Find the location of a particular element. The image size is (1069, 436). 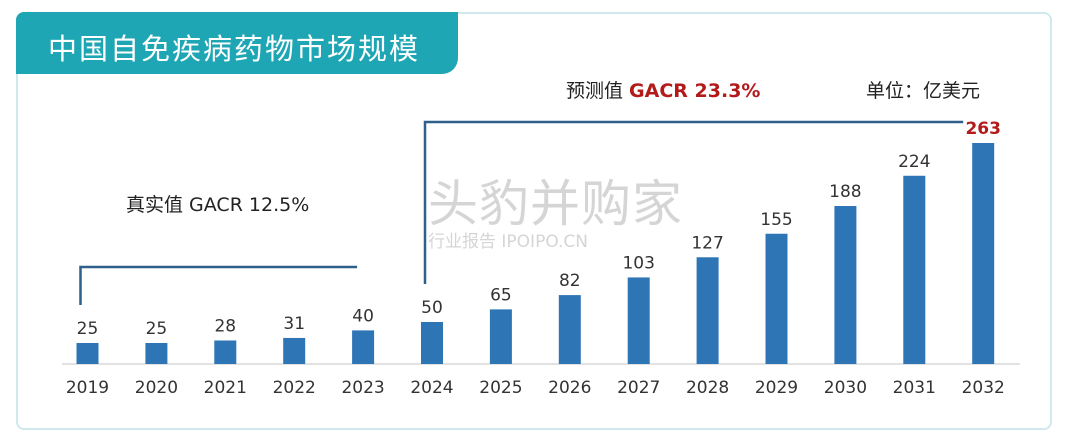

bar-2032 is located at coordinates (983, 253).